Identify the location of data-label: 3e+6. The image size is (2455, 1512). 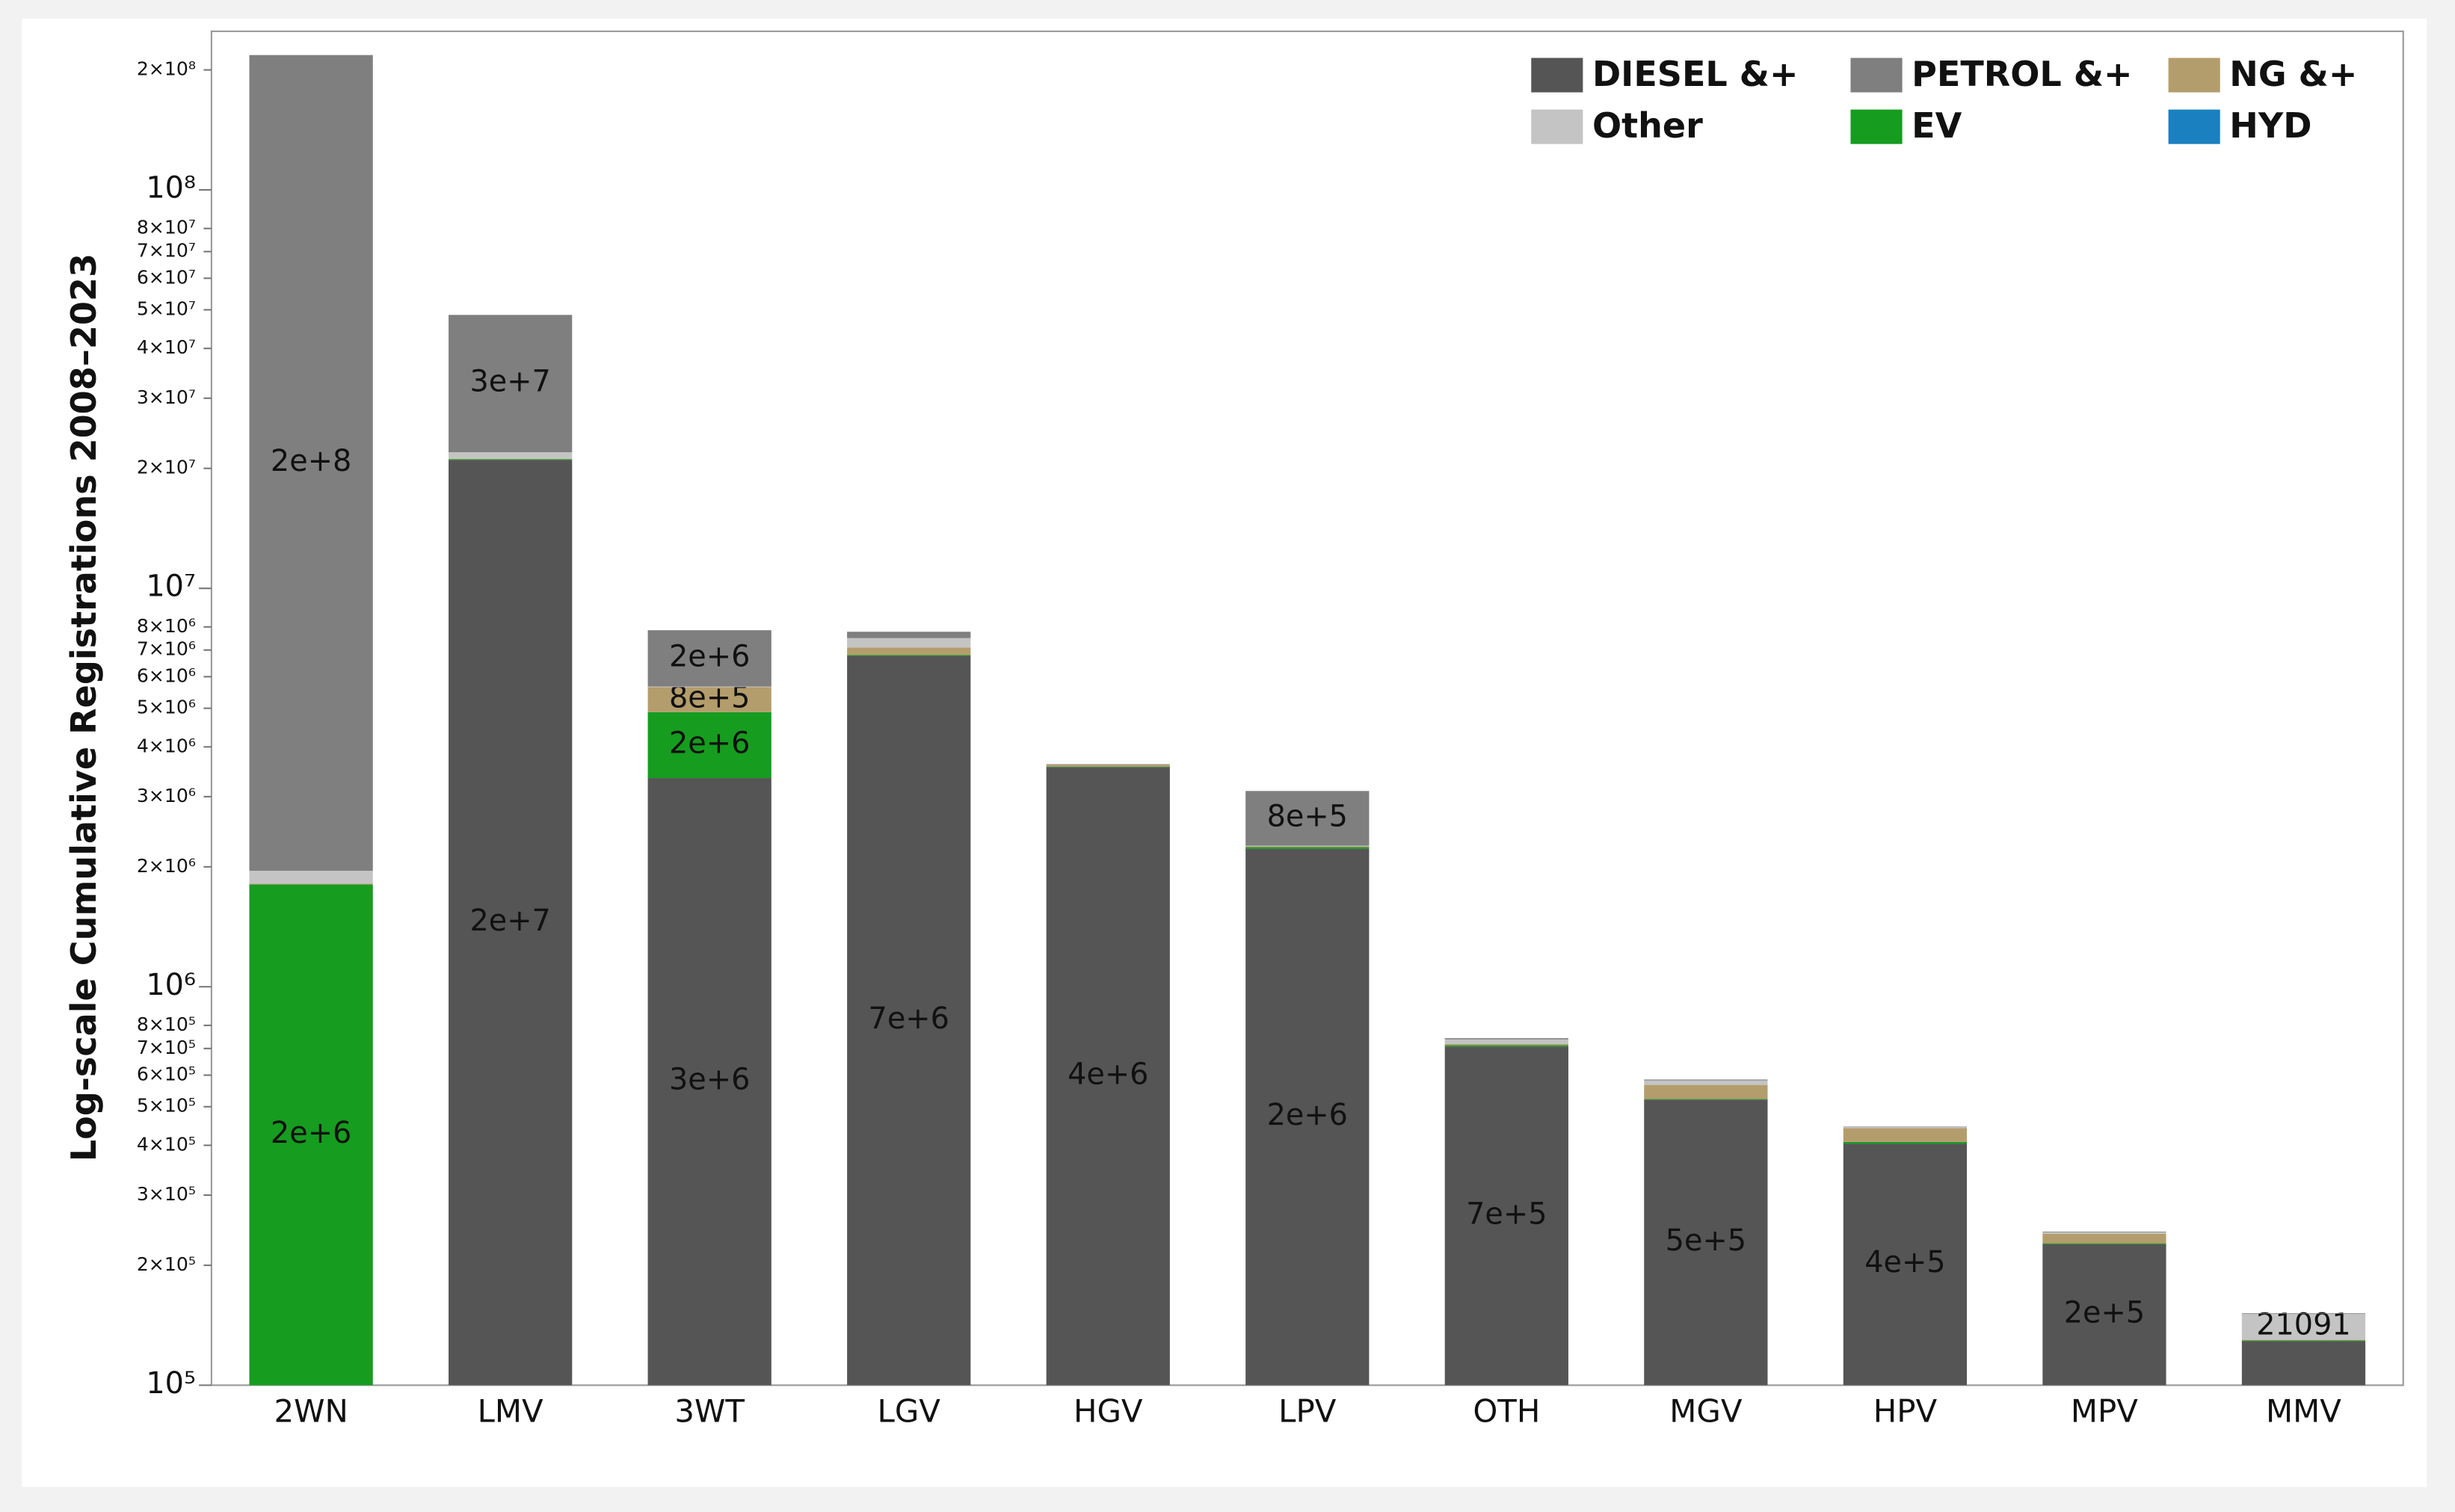
(709, 1080).